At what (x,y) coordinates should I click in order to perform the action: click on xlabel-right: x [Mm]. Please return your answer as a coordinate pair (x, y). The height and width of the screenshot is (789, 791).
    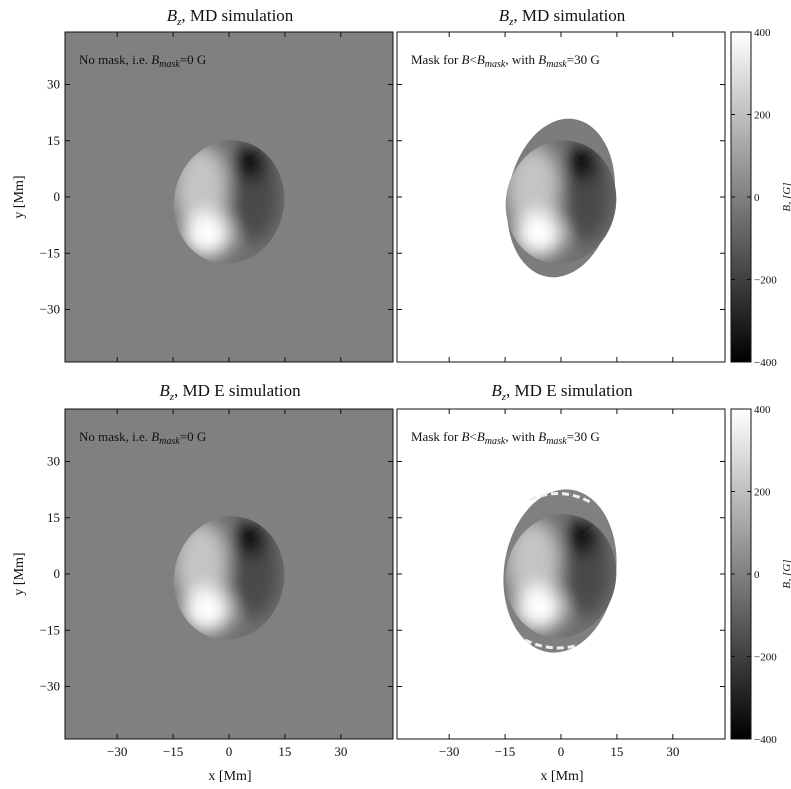
    Looking at the image, I should click on (561, 776).